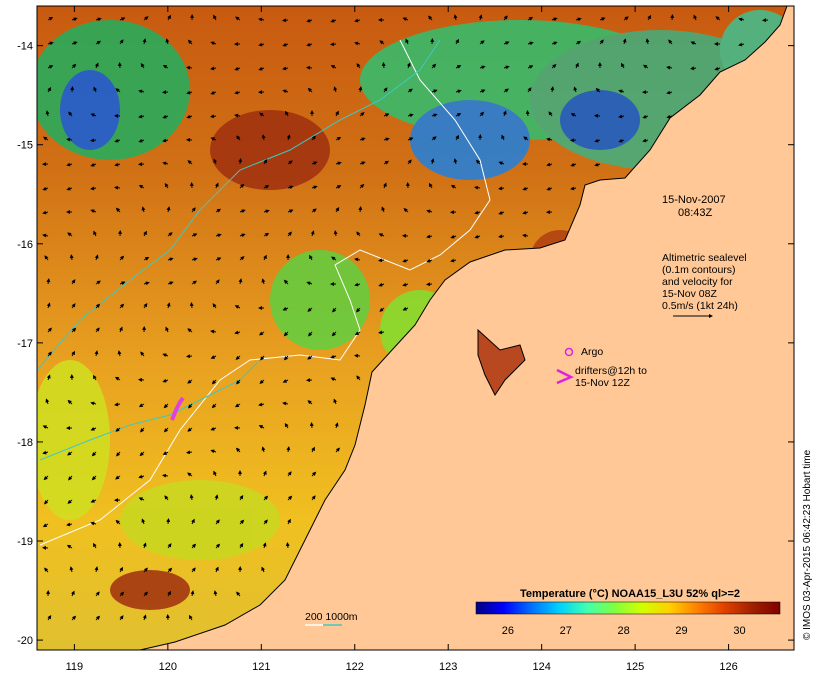  Describe the element at coordinates (681, 631) in the screenshot. I see `colorbar-tick-label: 29` at that location.